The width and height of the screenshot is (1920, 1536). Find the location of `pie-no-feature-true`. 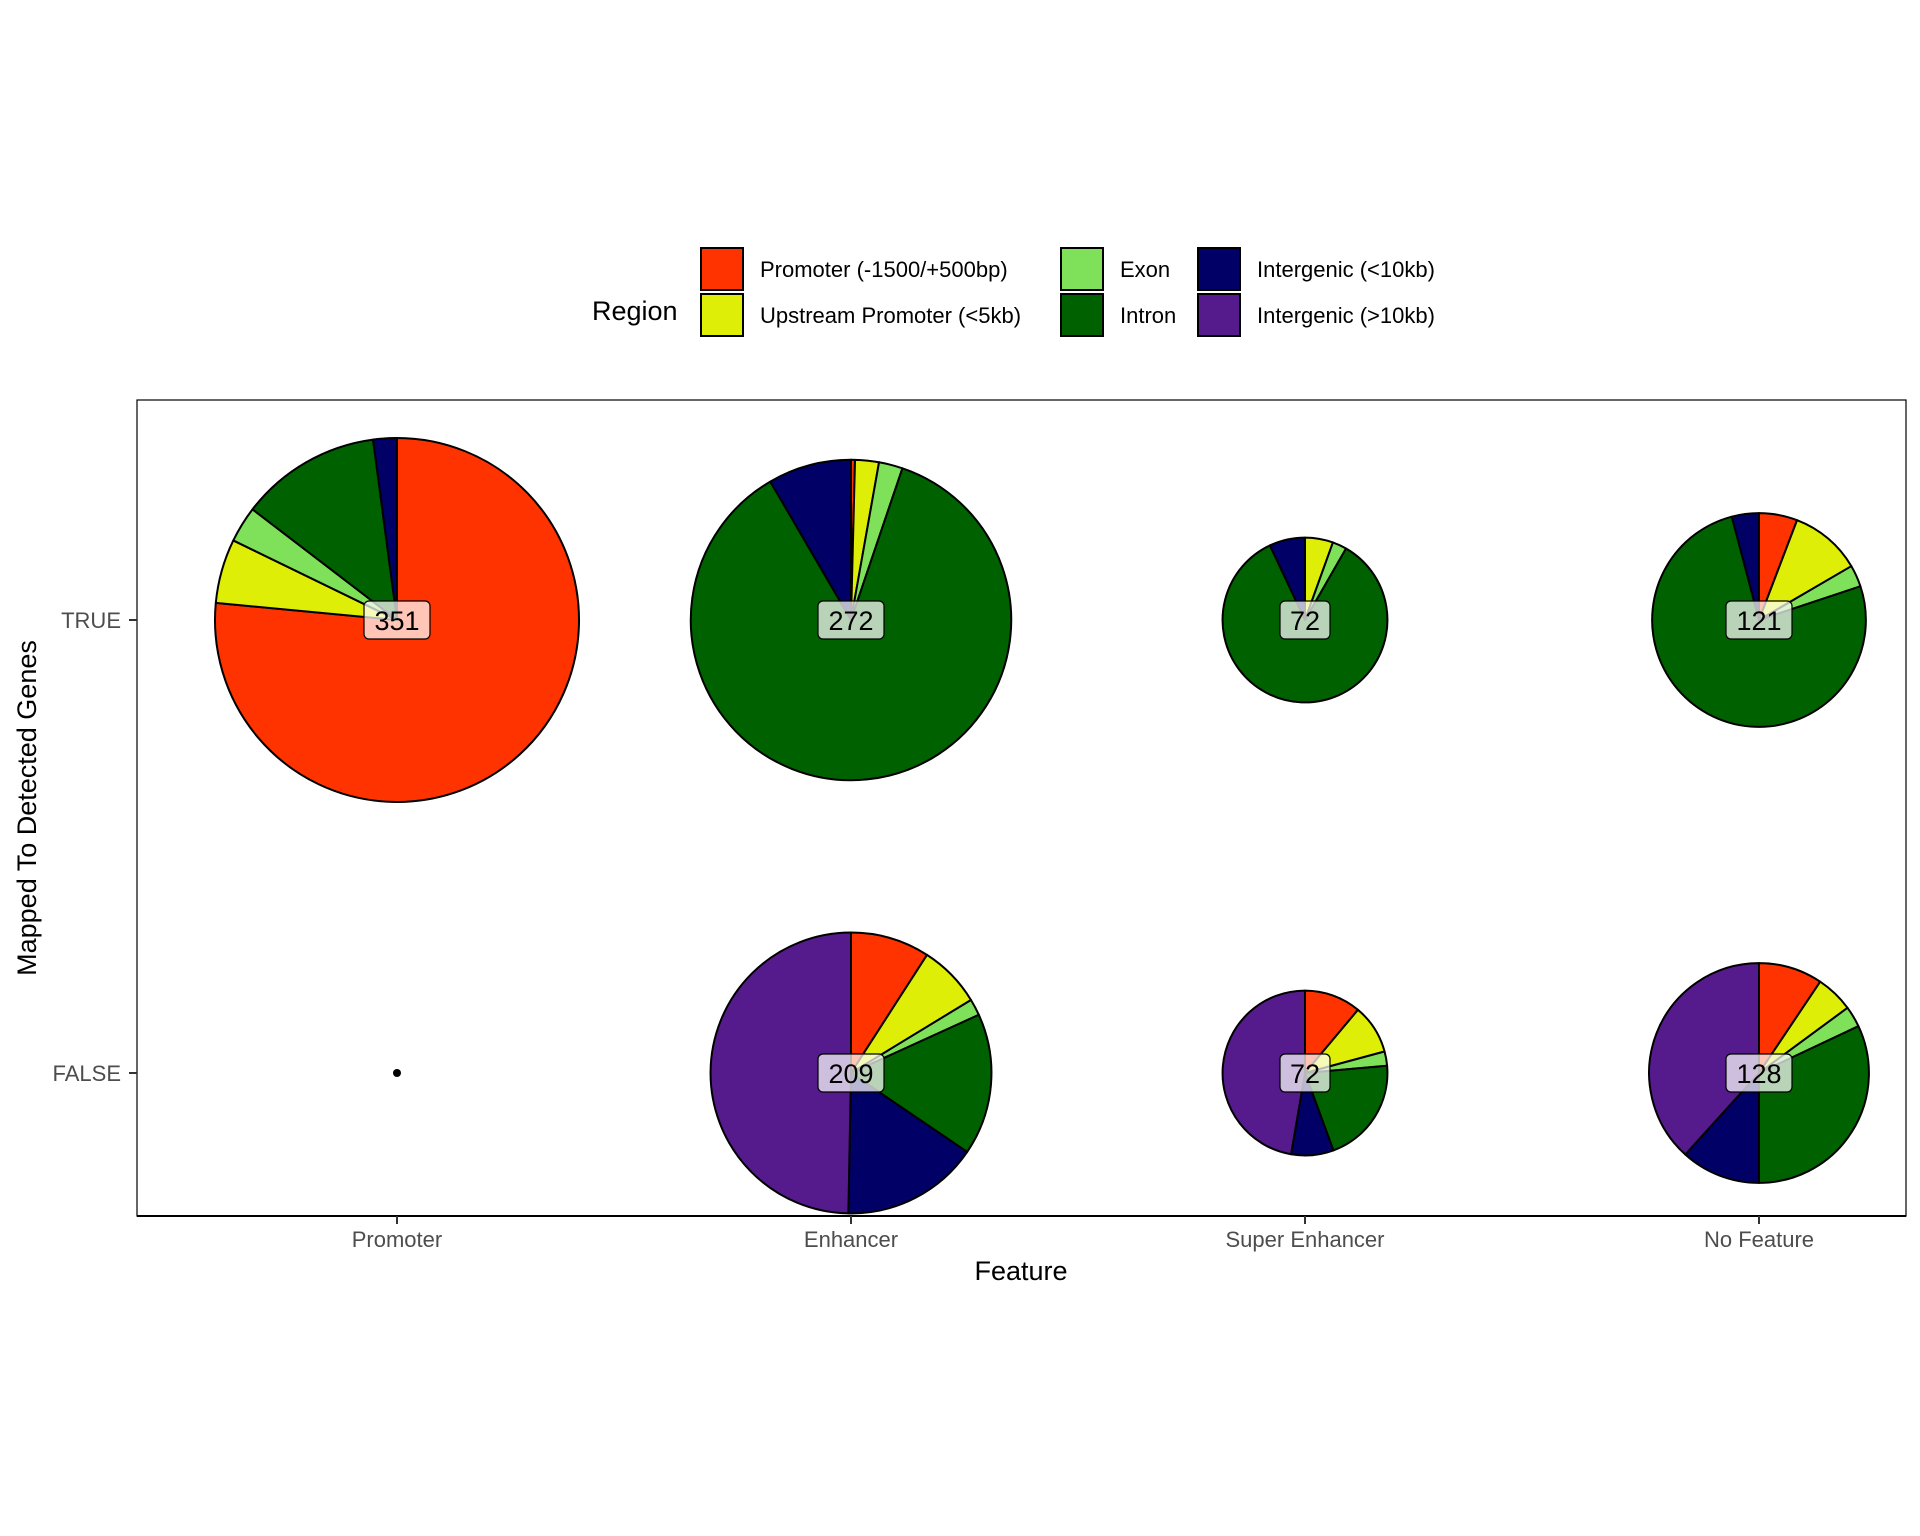

pie-no-feature-true is located at coordinates (1759, 620).